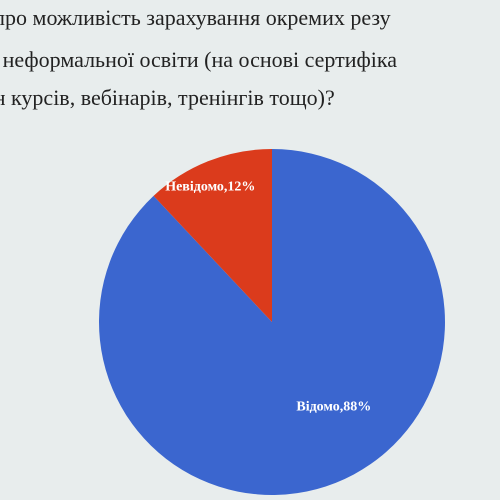 The height and width of the screenshot is (500, 500). I want to click on title-line-3: йн курсів, вебінарів, тренінгів тощо)?, so click(167, 97).